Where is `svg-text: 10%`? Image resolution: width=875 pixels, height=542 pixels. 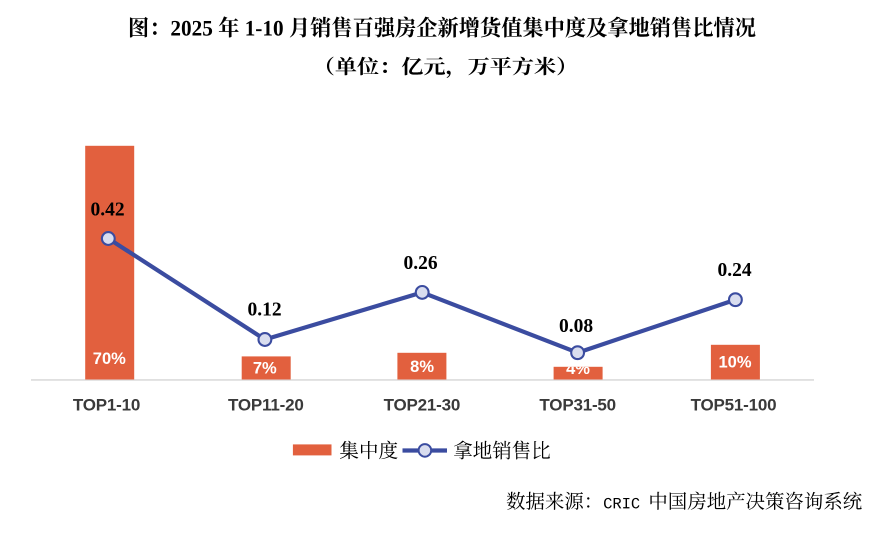
svg-text: 10% is located at coordinates (734, 363).